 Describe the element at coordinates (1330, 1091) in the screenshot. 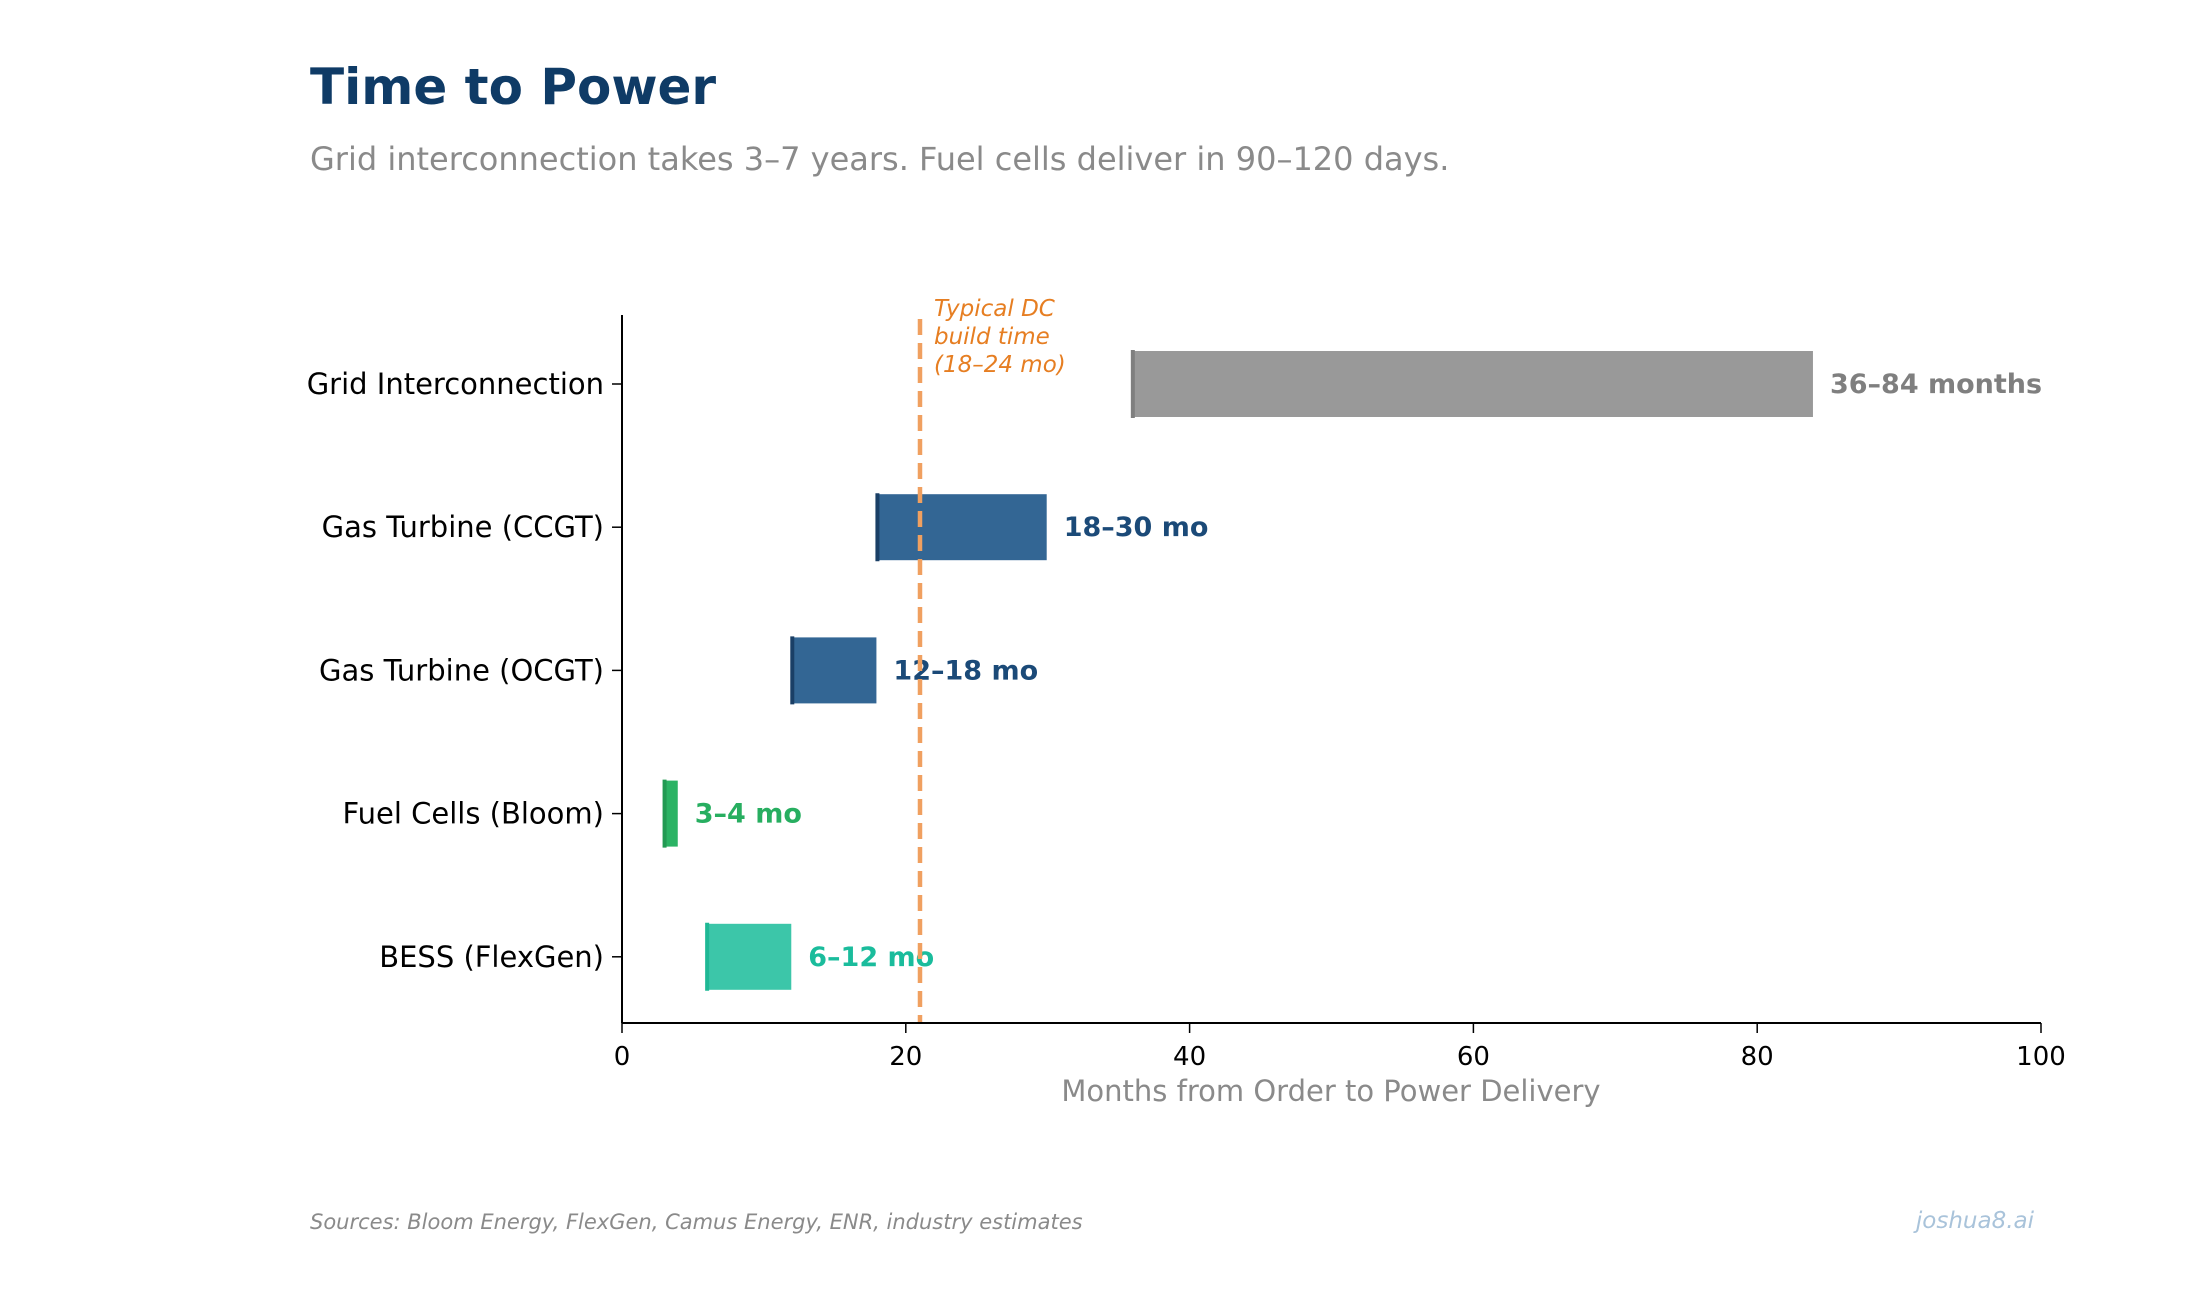

I see `x-axis-label: Months from Order to Power Delivery` at that location.